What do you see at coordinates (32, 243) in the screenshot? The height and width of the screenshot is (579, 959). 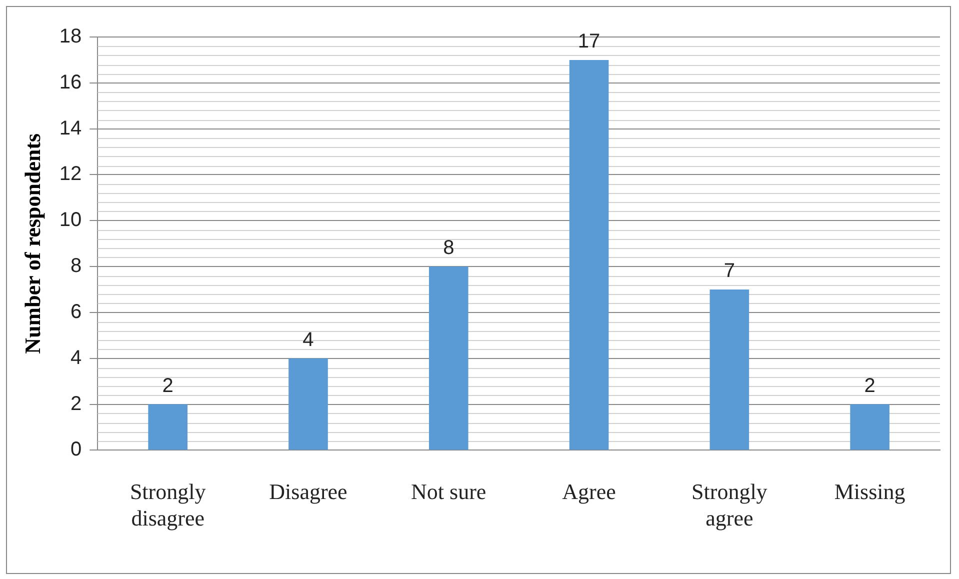 I see `y-axis-title: Number of respondents` at bounding box center [32, 243].